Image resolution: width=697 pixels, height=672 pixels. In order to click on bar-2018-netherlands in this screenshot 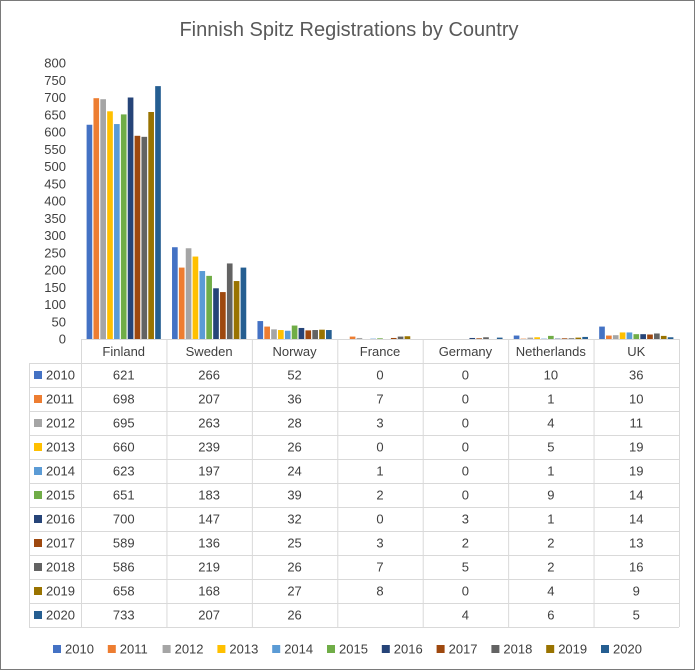, I will do `click(571, 338)`.